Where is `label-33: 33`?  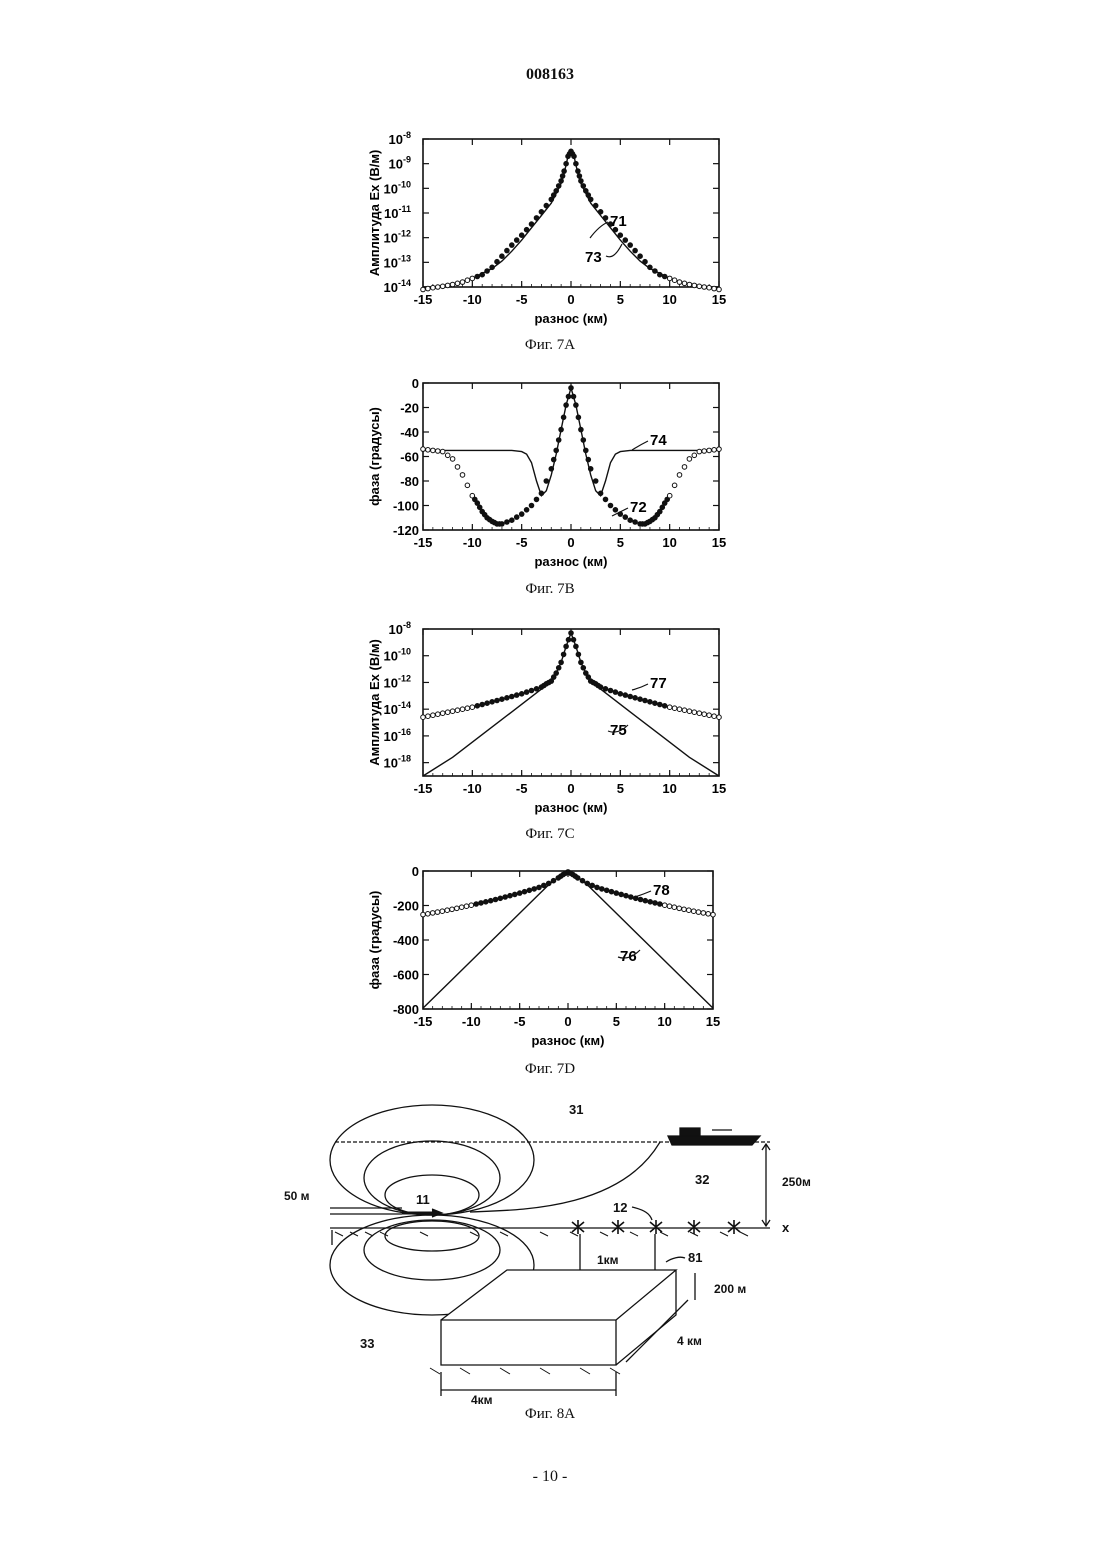 label-33: 33 is located at coordinates (367, 1343).